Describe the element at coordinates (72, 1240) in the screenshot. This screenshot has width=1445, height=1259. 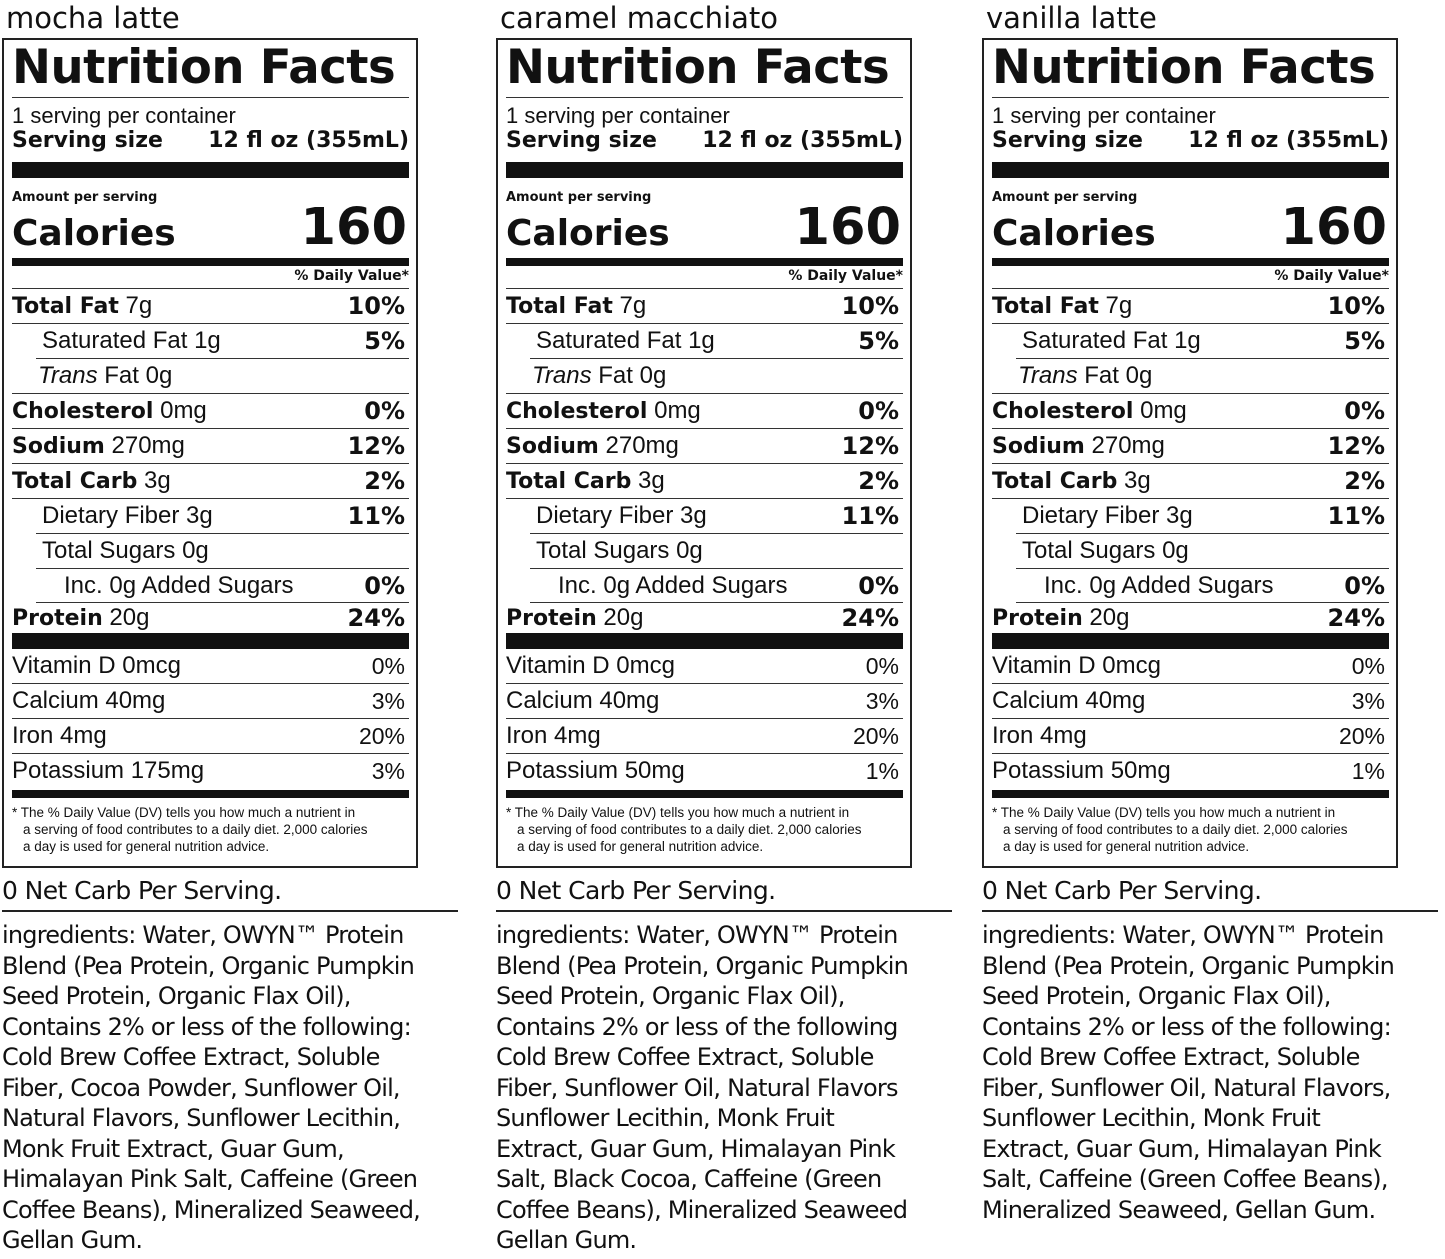
I see `ingredients-line: Gellan Gum.` at that location.